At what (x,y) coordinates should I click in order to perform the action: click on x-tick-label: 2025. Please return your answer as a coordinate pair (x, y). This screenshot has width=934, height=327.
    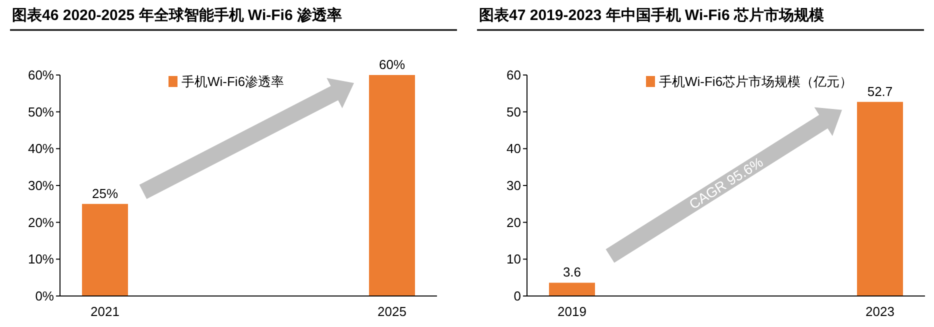
    Looking at the image, I should click on (392, 311).